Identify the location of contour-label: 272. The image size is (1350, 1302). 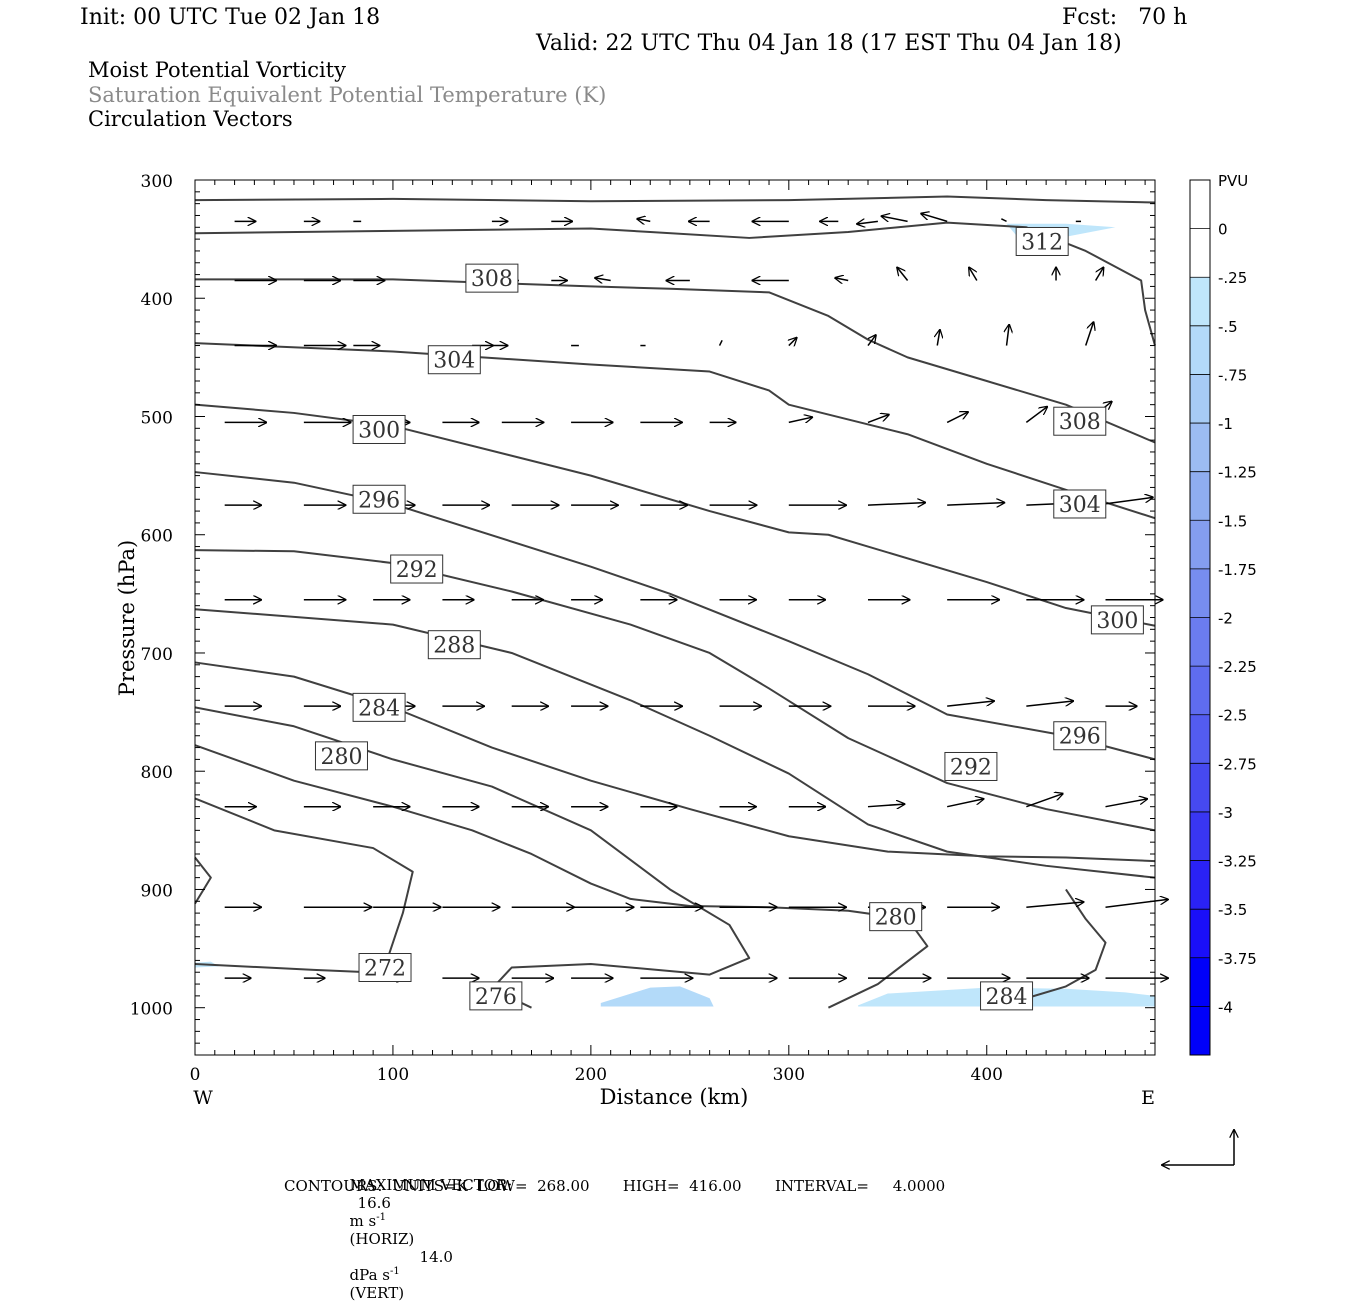
(385, 967).